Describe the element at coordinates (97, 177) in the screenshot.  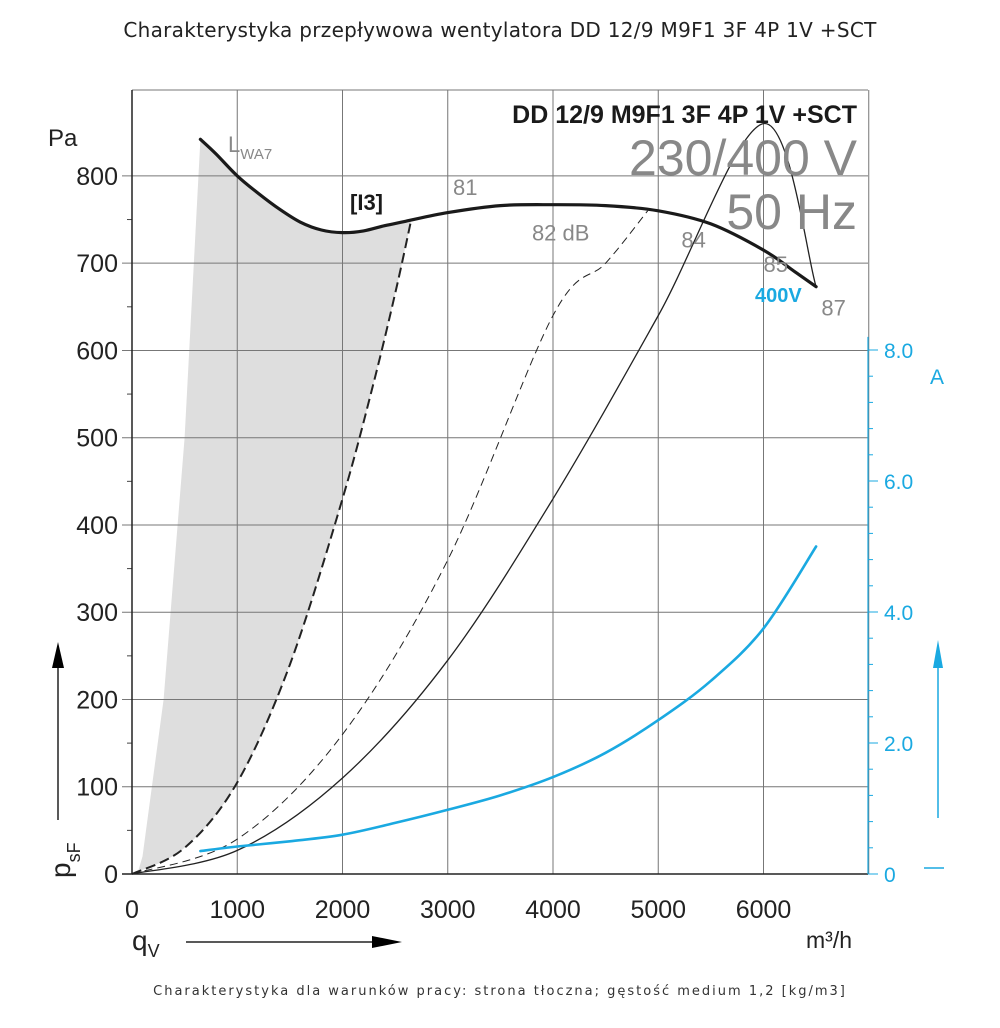
I see `y-tick-label: 800` at that location.